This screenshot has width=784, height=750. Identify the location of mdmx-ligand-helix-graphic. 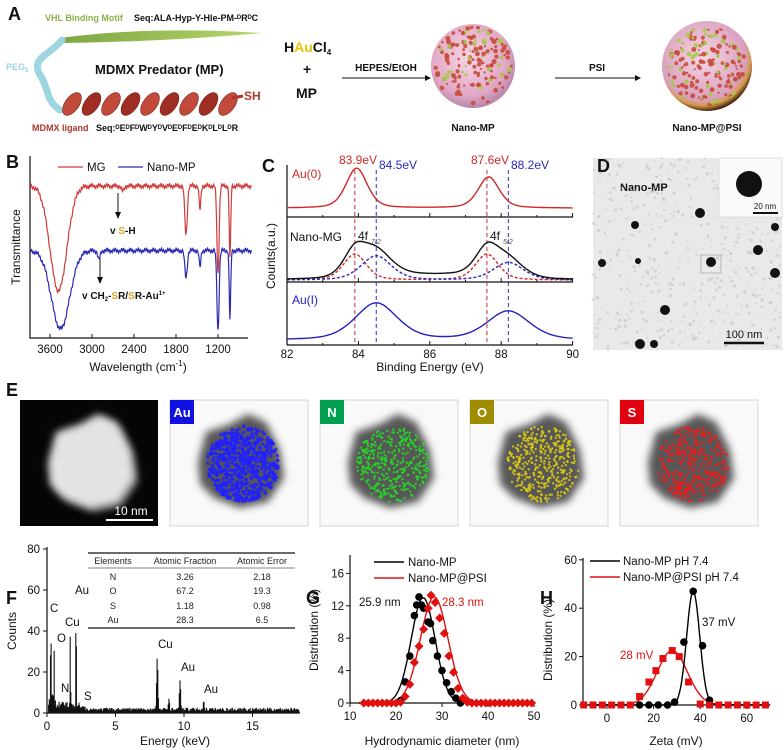
(153, 104).